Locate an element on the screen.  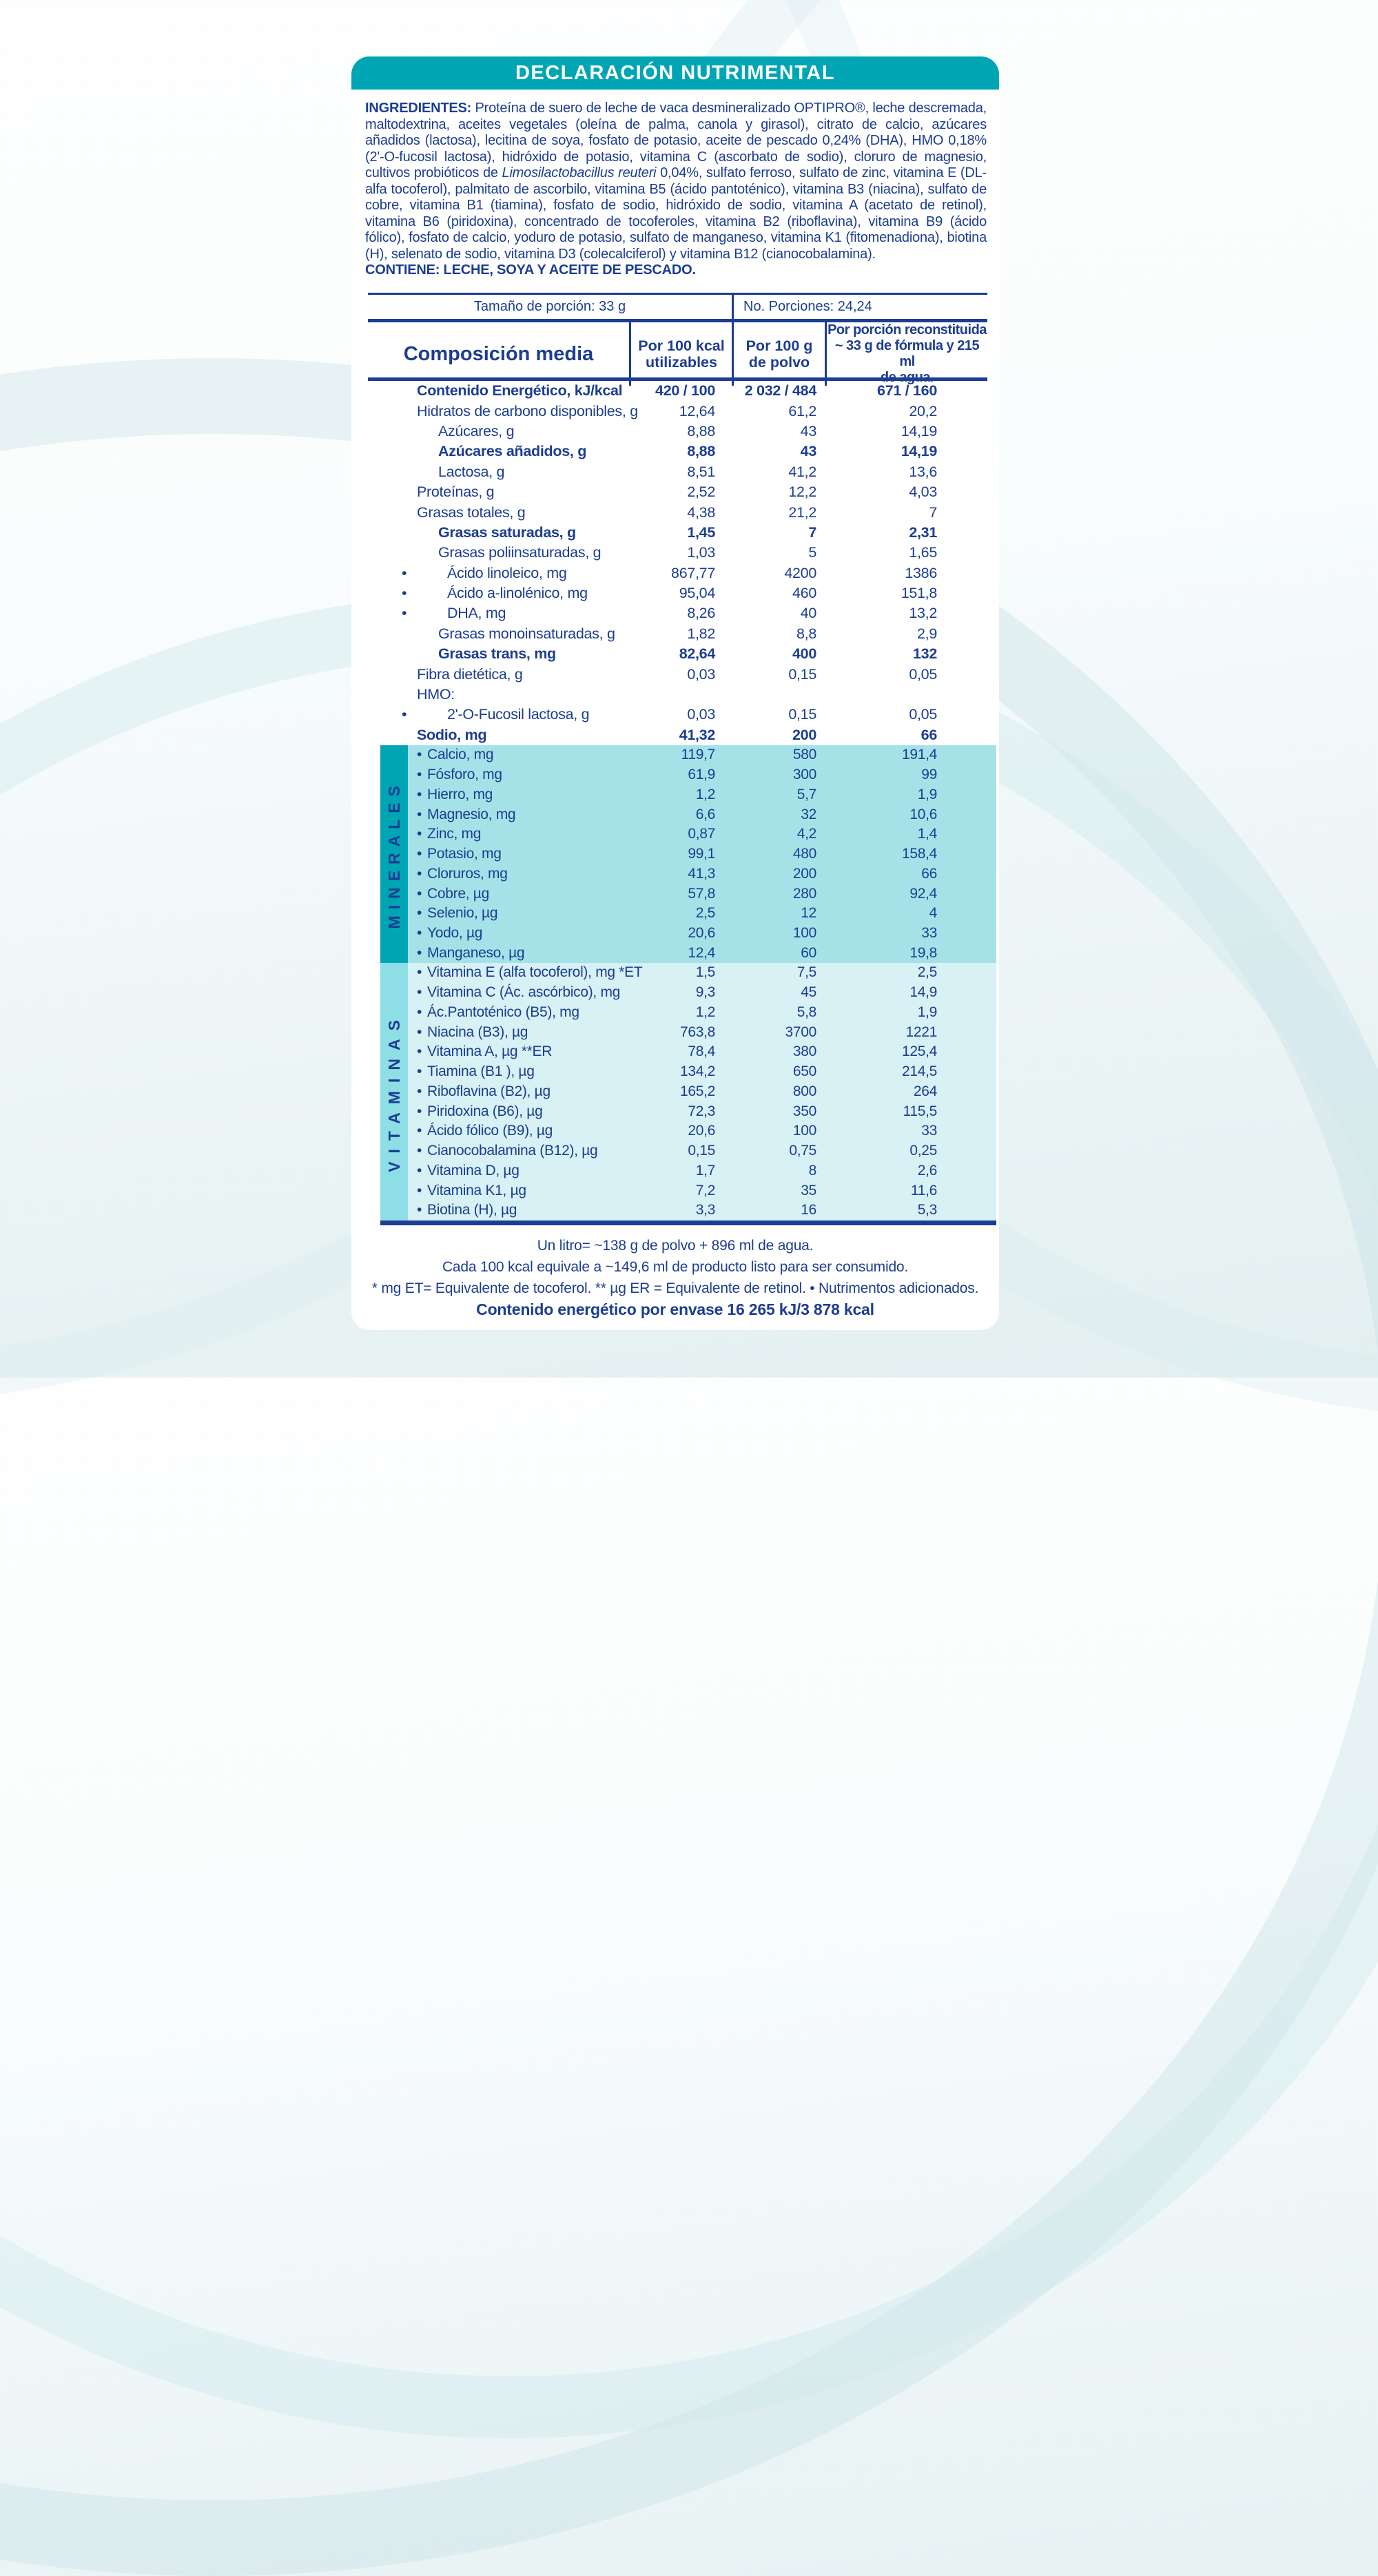
divider-rule is located at coordinates (677, 294).